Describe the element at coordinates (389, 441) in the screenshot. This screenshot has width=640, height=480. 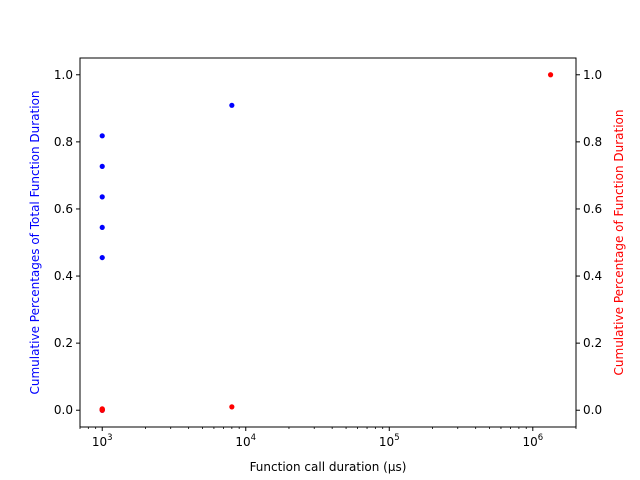
I see `x-tick-label: 10⁵` at that location.